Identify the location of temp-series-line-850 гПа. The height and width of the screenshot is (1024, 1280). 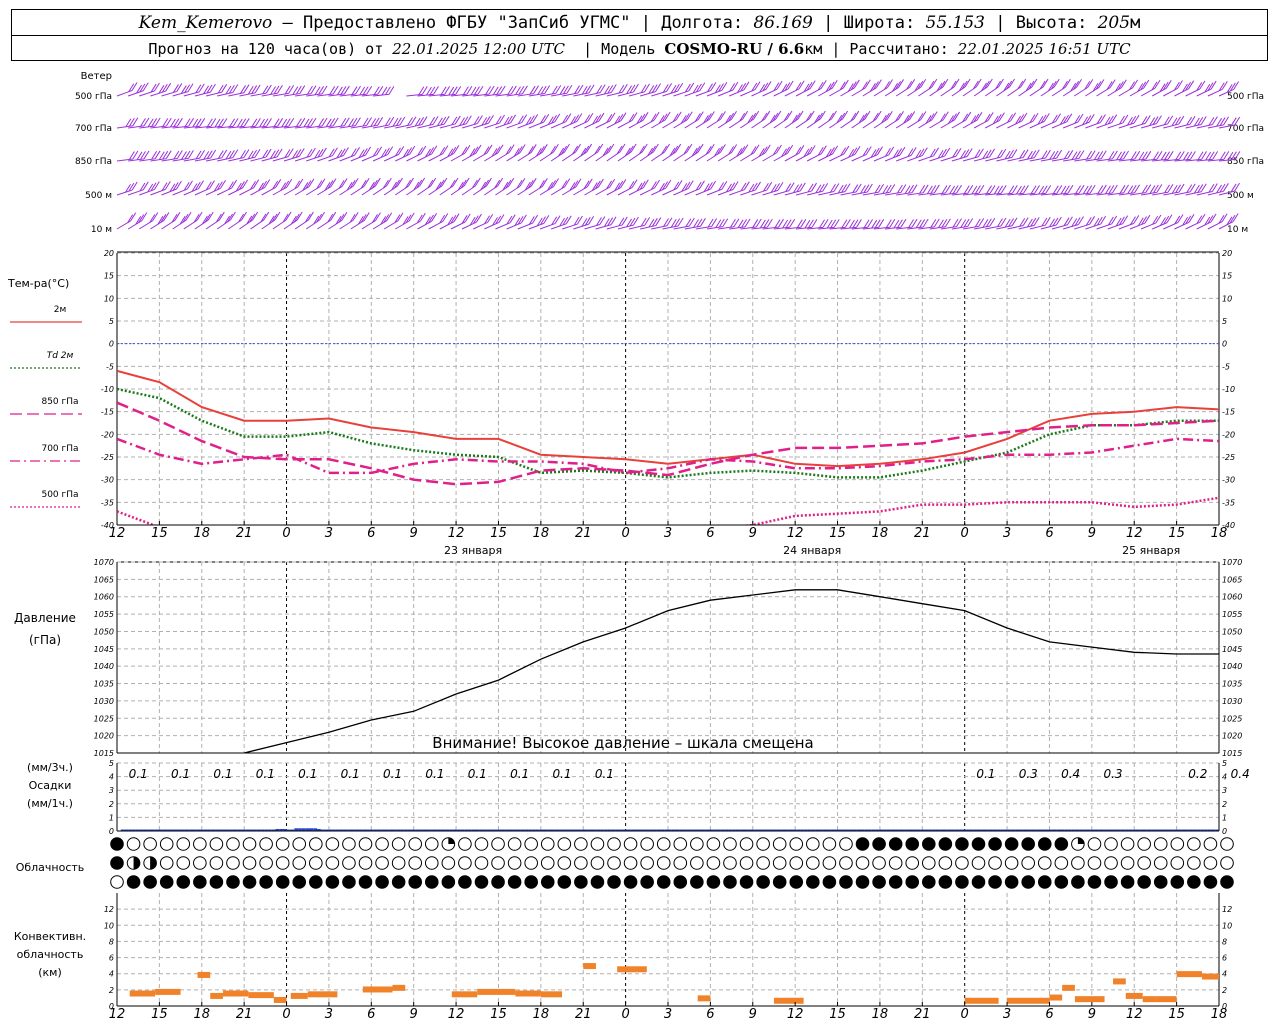
(668, 443).